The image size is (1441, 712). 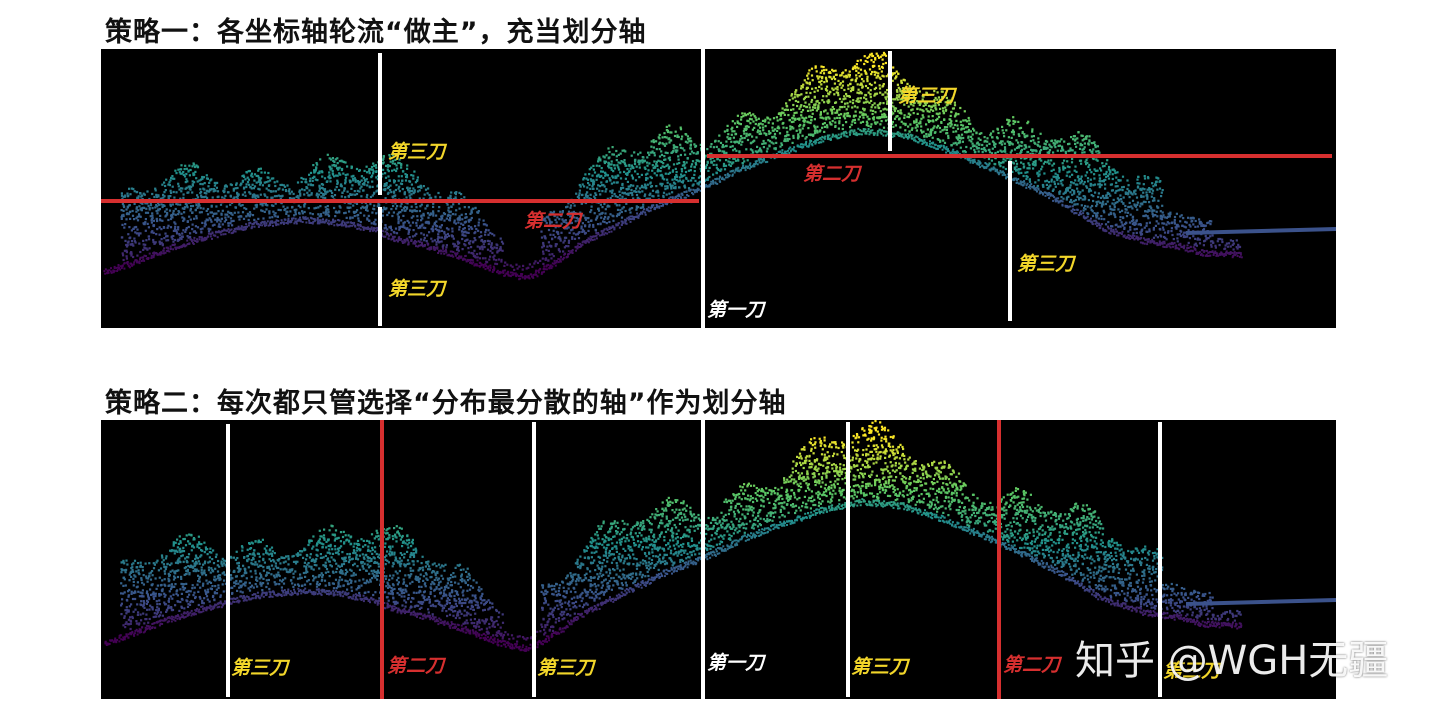 I want to click on strategy2-cut2-left-label: 第二刀, so click(x=416, y=666).